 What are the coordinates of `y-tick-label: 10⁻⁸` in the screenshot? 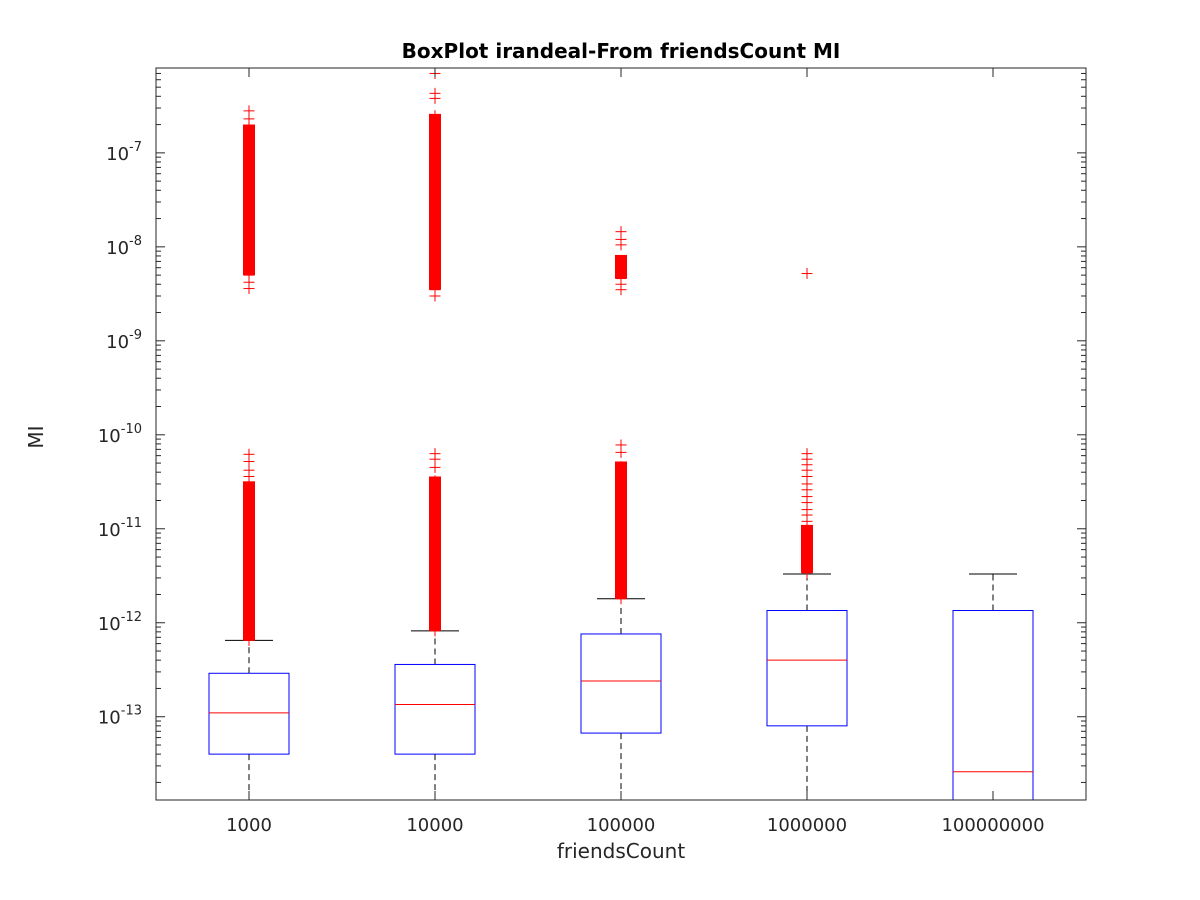 It's located at (124, 246).